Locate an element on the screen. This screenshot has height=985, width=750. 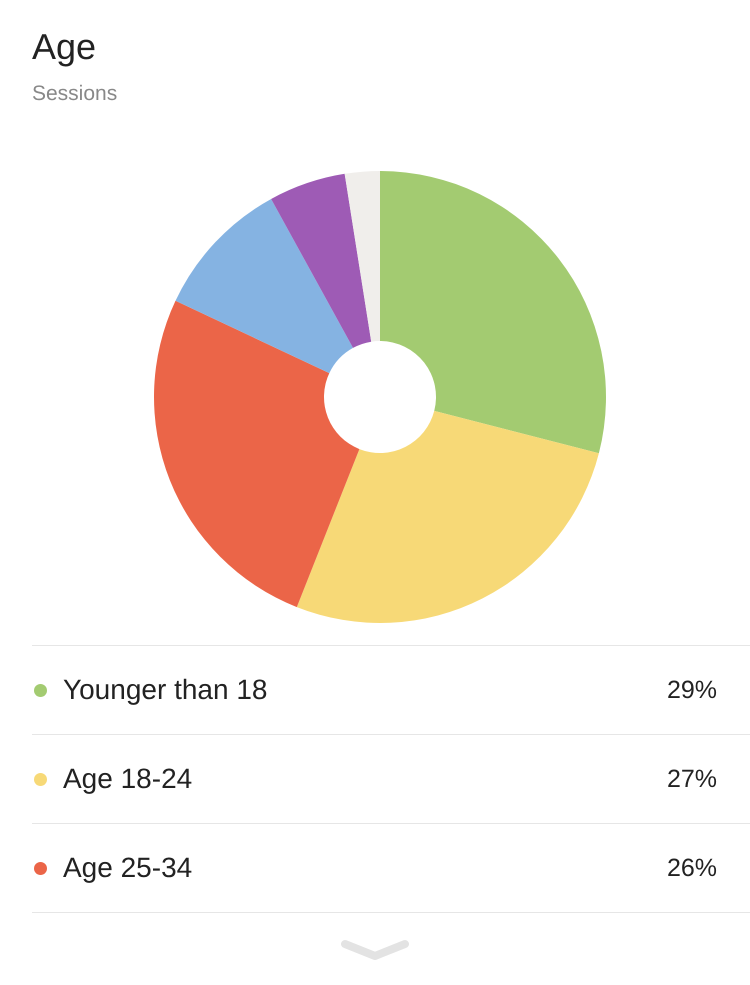
data-label: 26% is located at coordinates (691, 868).